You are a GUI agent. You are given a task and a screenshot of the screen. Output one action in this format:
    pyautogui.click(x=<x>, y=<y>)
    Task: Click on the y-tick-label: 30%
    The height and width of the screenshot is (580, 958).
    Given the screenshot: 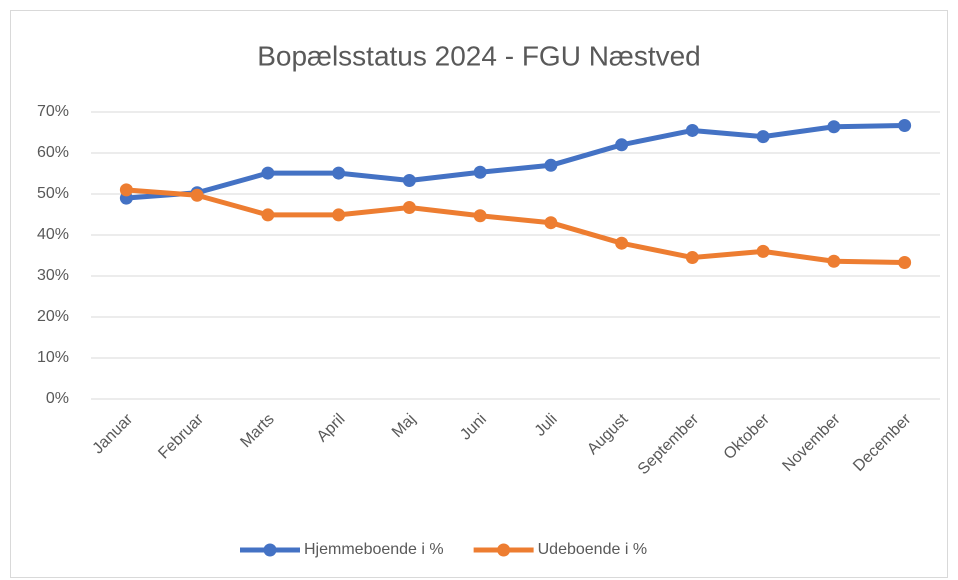 What is the action you would take?
    pyautogui.click(x=53, y=275)
    